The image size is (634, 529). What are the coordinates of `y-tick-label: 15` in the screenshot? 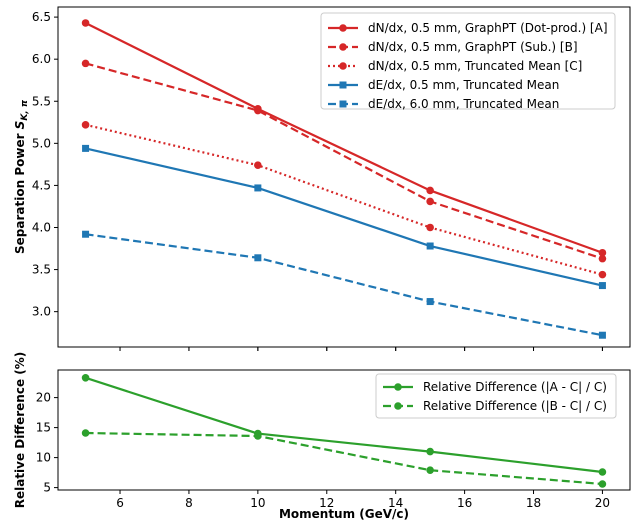 It's located at (43, 428).